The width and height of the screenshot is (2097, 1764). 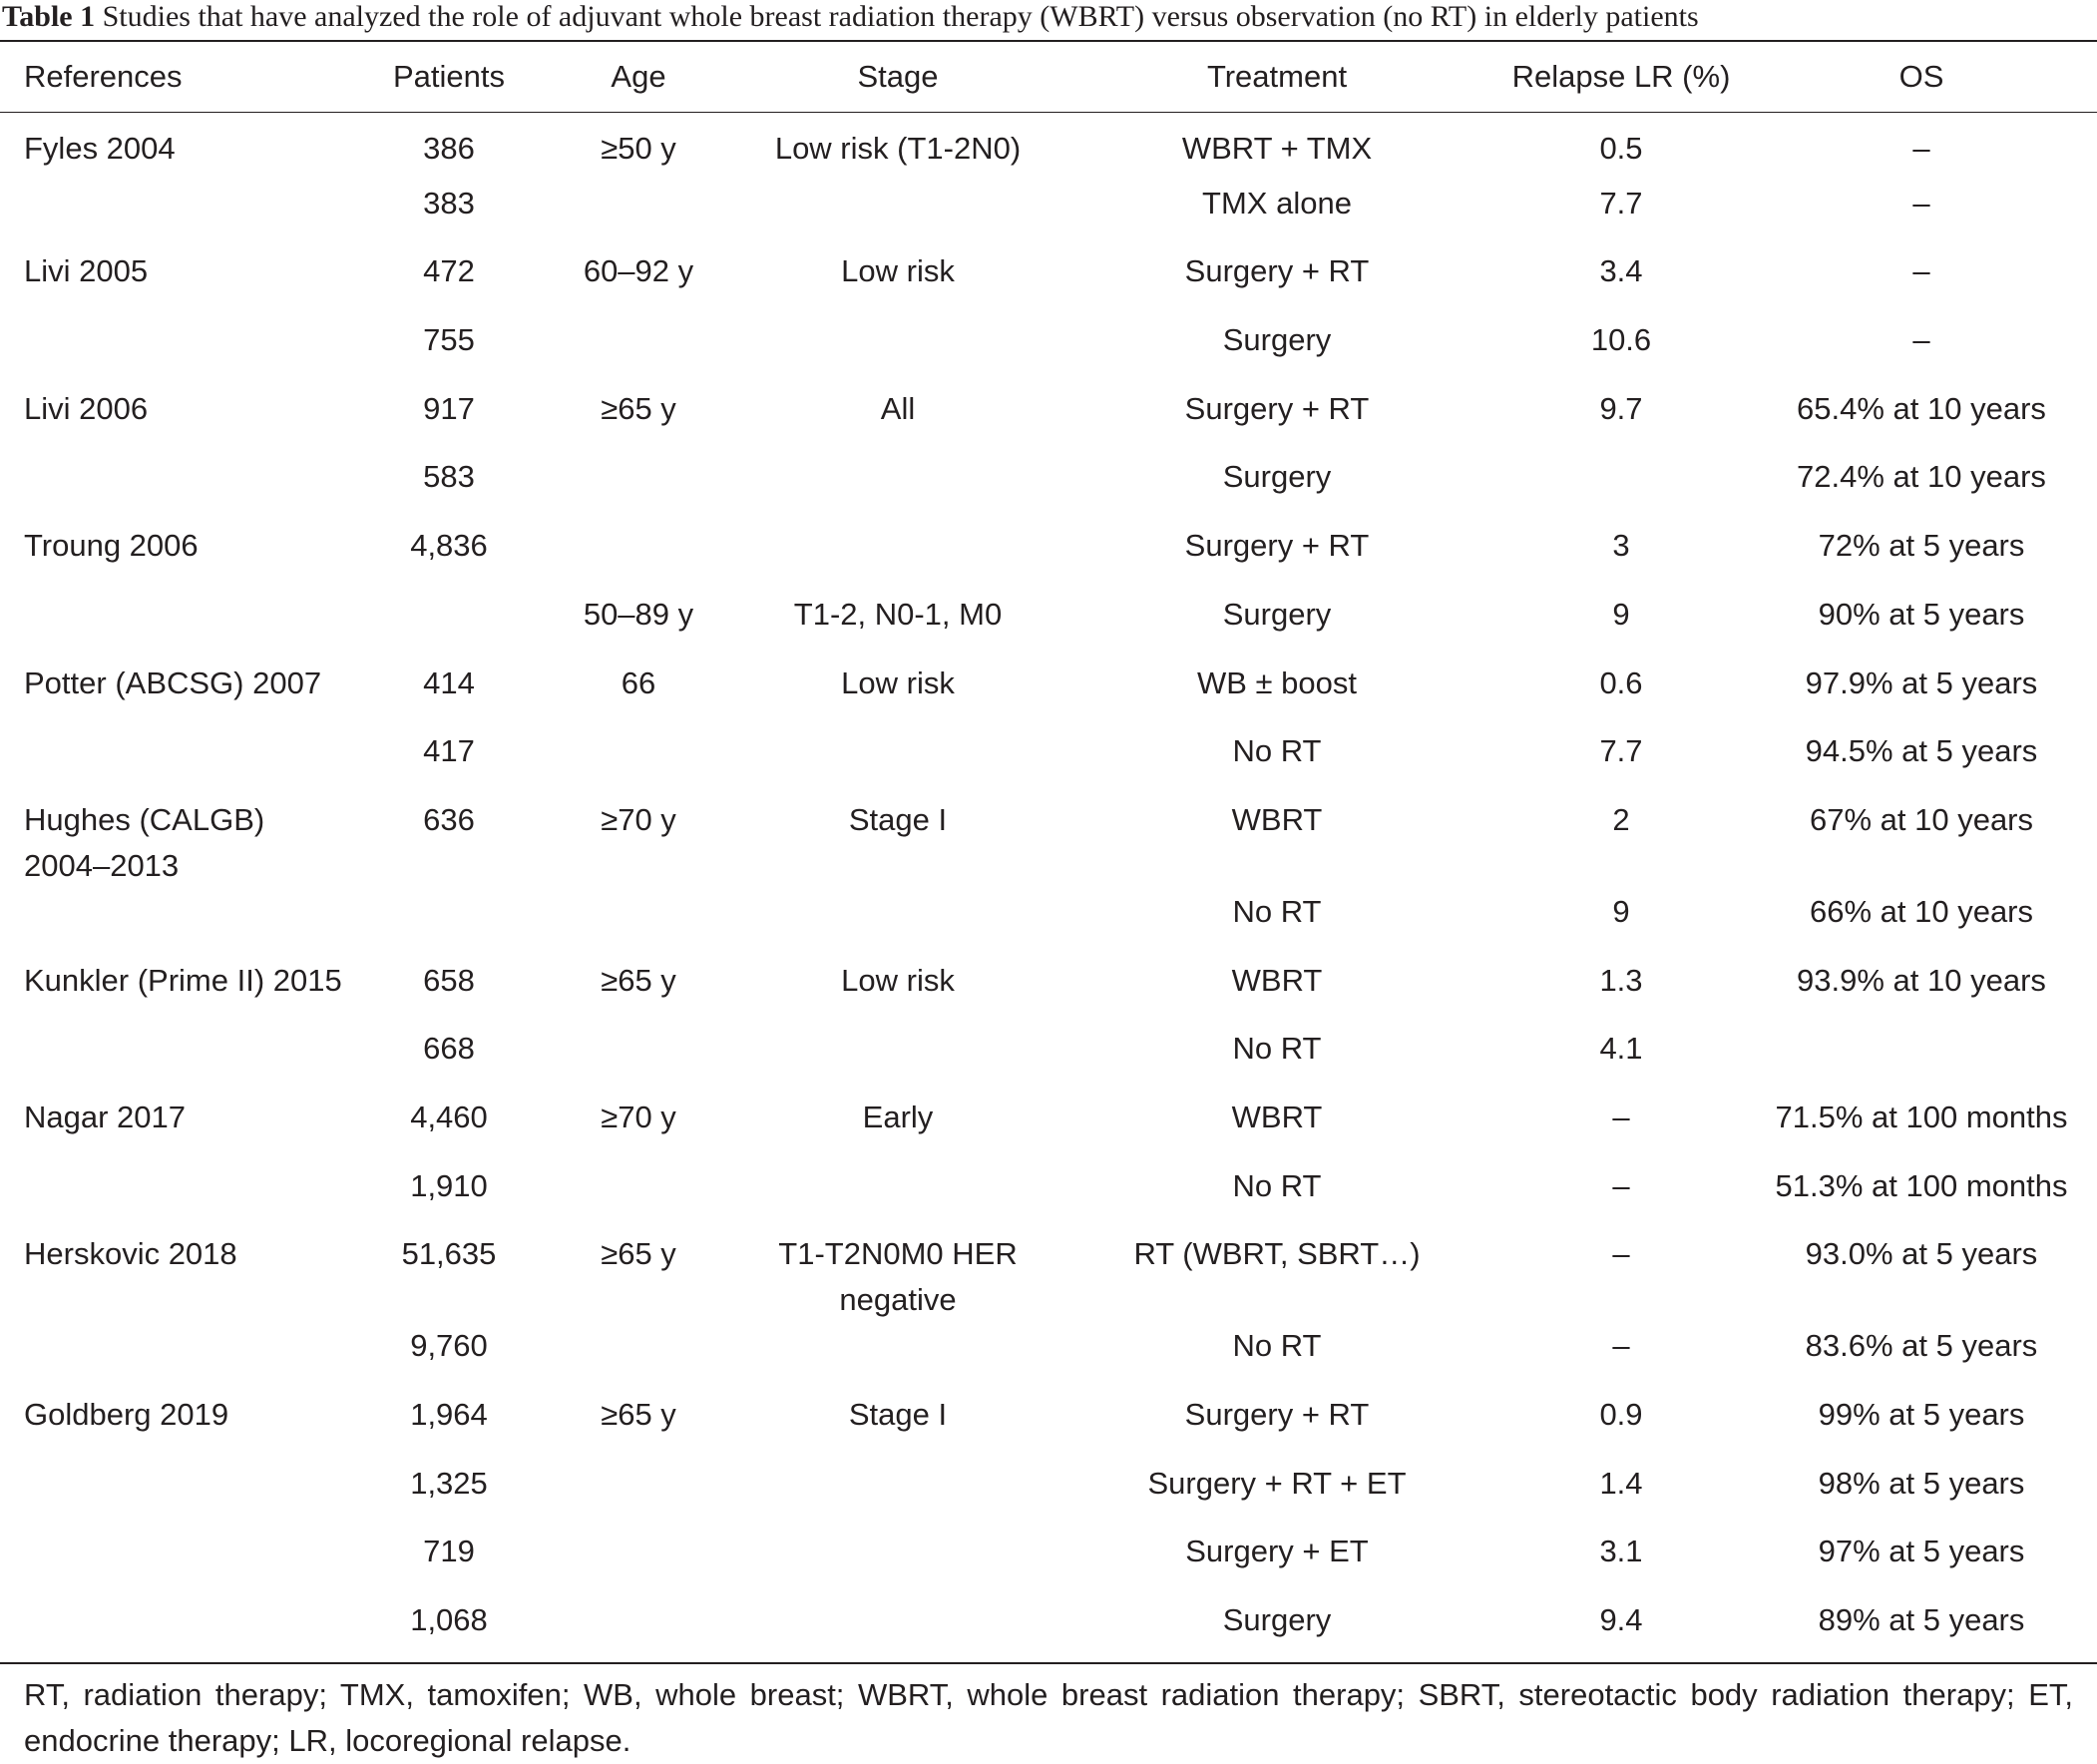 What do you see at coordinates (1277, 202) in the screenshot?
I see `cell-treatment: TMX alone` at bounding box center [1277, 202].